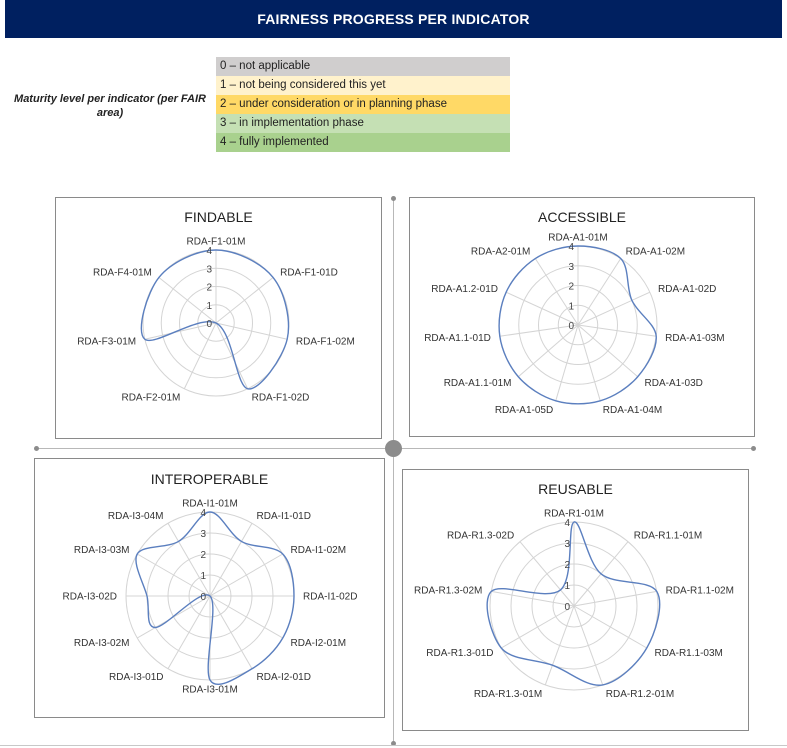 The width and height of the screenshot is (787, 748). Describe the element at coordinates (136, 516) in the screenshot. I see `radar-axis-label: RDA-I3-04M` at that location.